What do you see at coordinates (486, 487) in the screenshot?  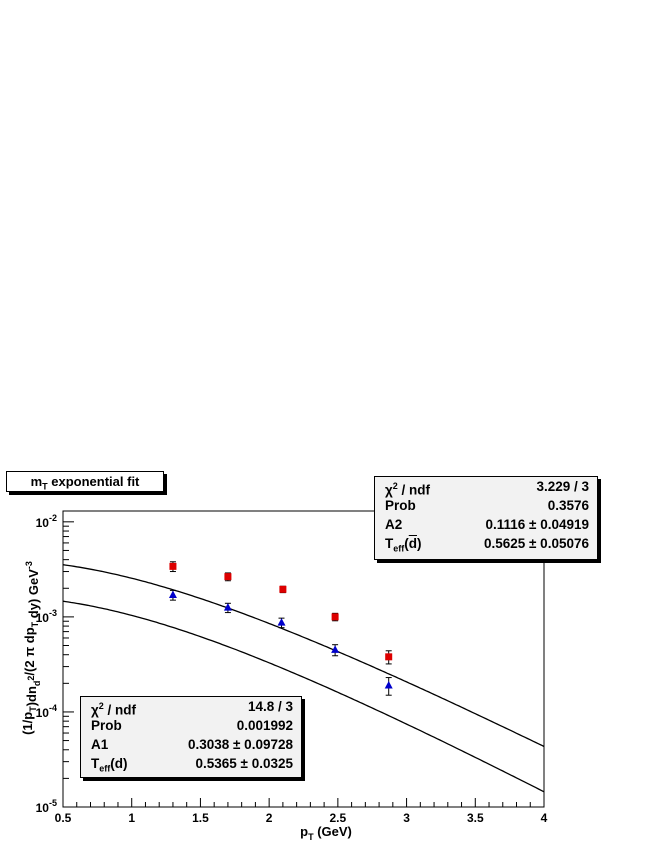 I see `stat-row-chi2: χ2 / ndf 3.229 / 3` at bounding box center [486, 487].